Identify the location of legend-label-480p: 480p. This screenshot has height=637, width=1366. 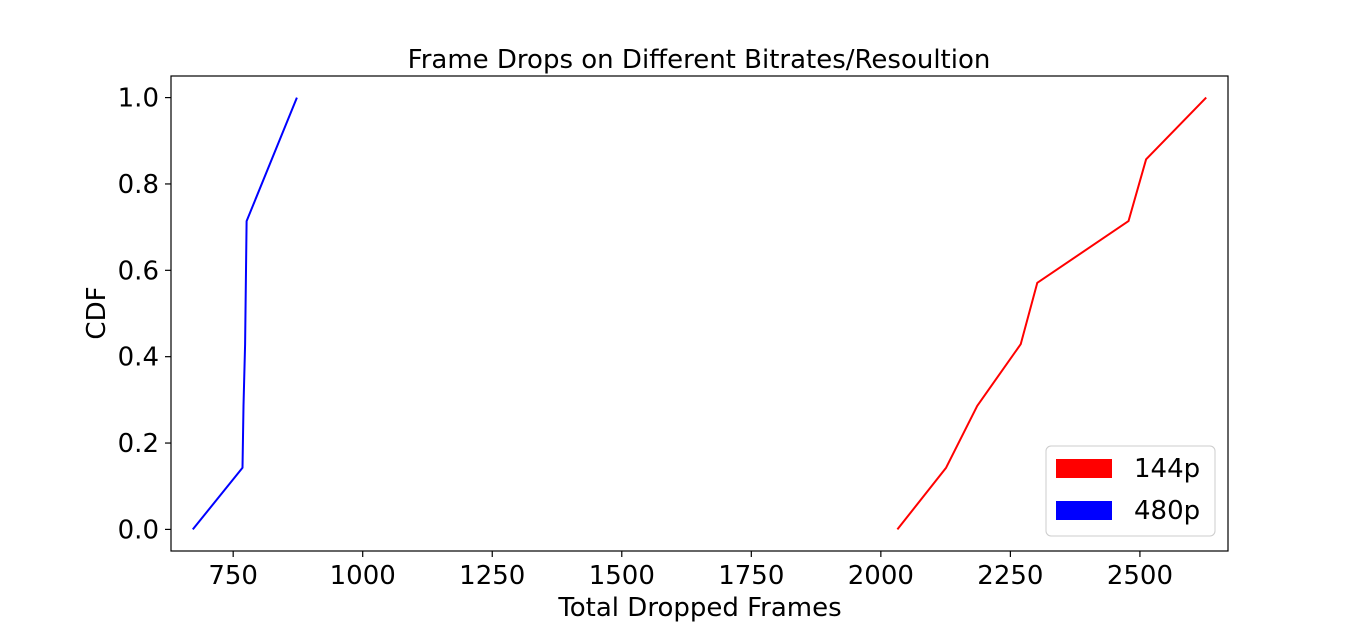
(1167, 511).